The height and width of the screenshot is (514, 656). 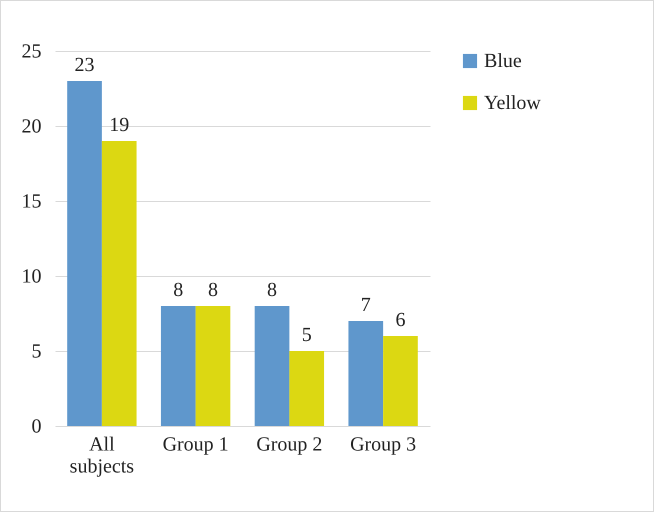 What do you see at coordinates (119, 125) in the screenshot?
I see `data-label: 19` at bounding box center [119, 125].